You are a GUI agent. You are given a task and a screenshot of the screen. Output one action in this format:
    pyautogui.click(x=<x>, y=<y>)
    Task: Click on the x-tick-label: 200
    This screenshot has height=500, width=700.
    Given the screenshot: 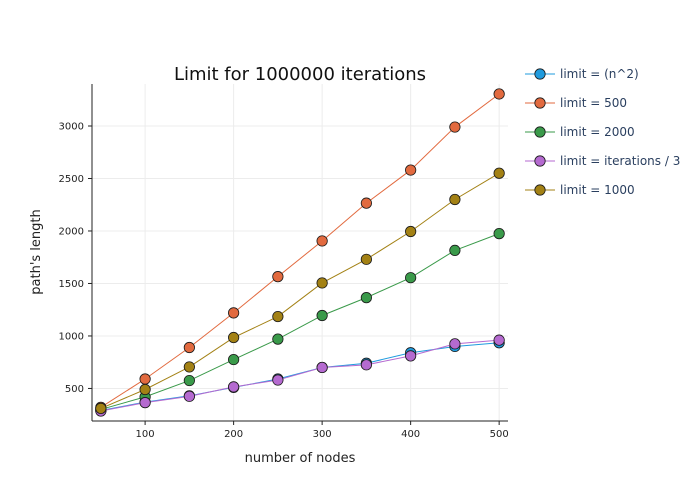 What is the action you would take?
    pyautogui.click(x=233, y=434)
    